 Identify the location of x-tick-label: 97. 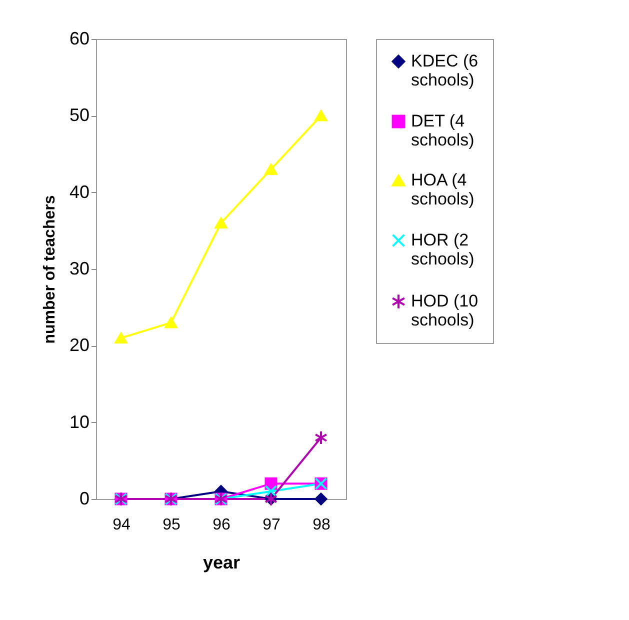
(271, 525).